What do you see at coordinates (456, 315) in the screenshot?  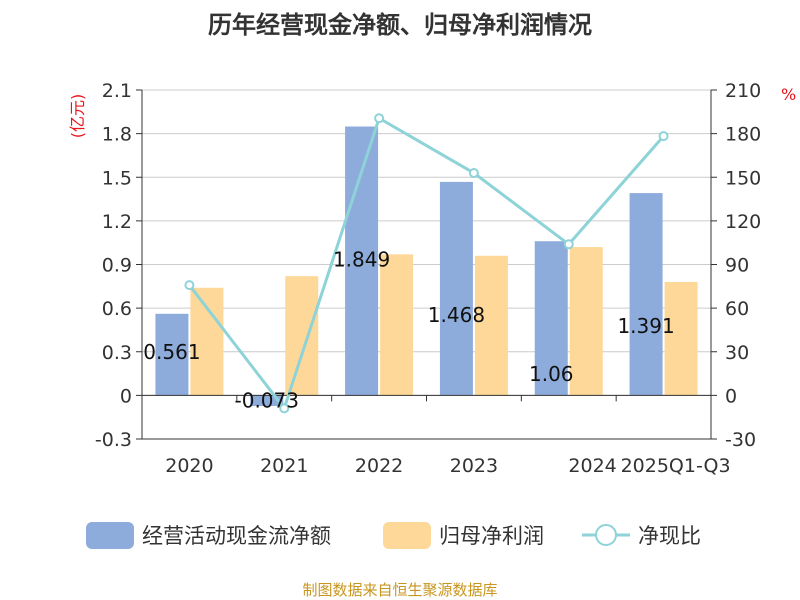 I see `cash-flow-value-label: 1.468` at bounding box center [456, 315].